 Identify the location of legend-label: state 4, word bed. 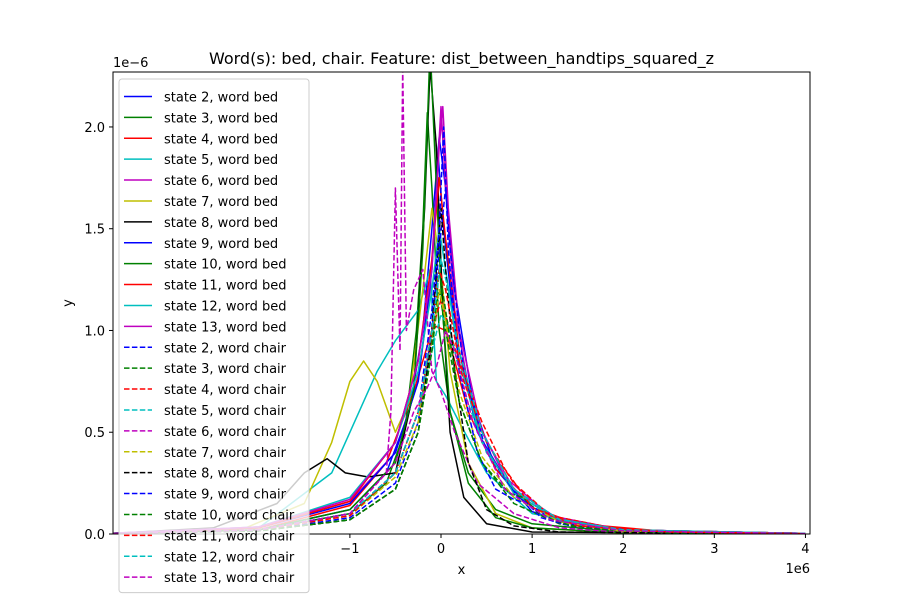
(221, 139).